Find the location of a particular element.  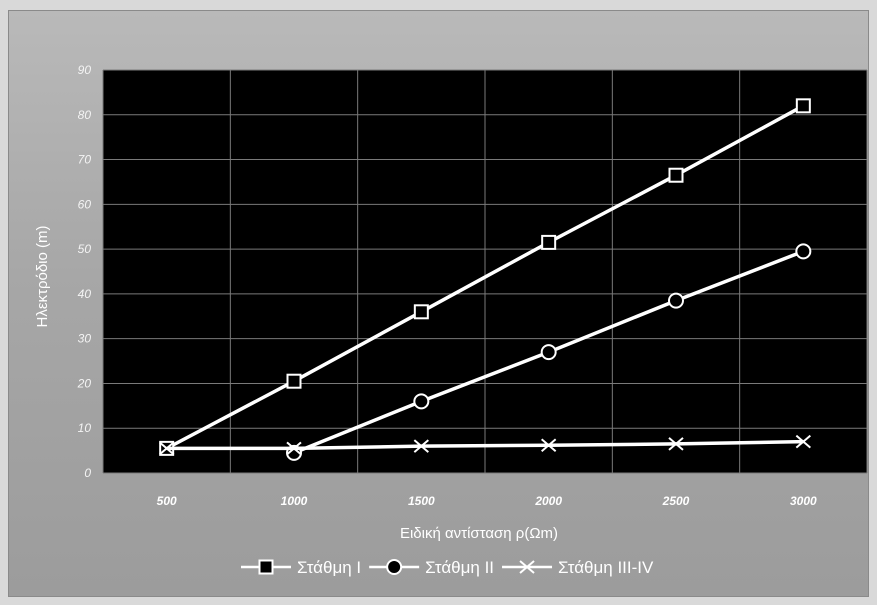

legend: Στάθμη I Στάθμη II Στάθμη III-IV is located at coordinates (447, 567).